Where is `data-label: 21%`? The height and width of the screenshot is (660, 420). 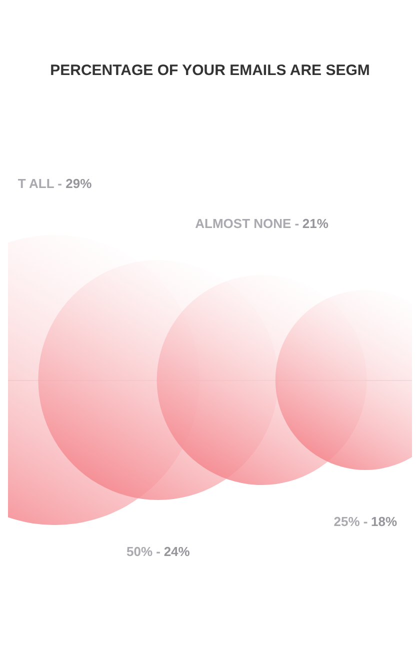 data-label: 21% is located at coordinates (315, 223).